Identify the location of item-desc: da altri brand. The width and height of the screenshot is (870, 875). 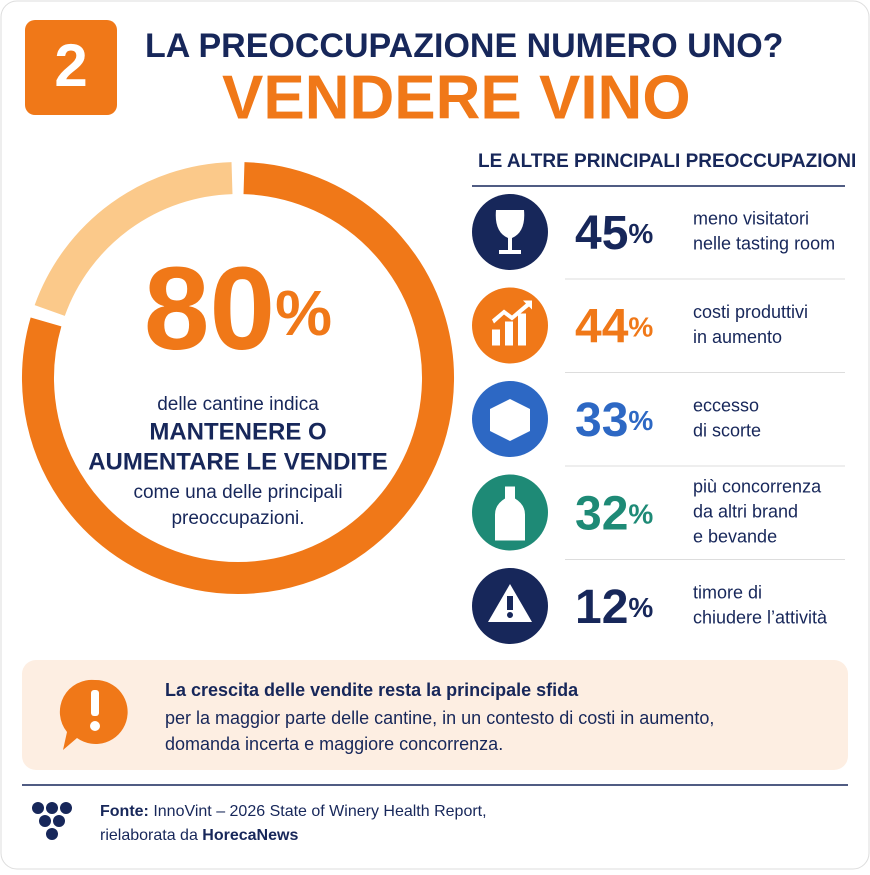
(745, 511).